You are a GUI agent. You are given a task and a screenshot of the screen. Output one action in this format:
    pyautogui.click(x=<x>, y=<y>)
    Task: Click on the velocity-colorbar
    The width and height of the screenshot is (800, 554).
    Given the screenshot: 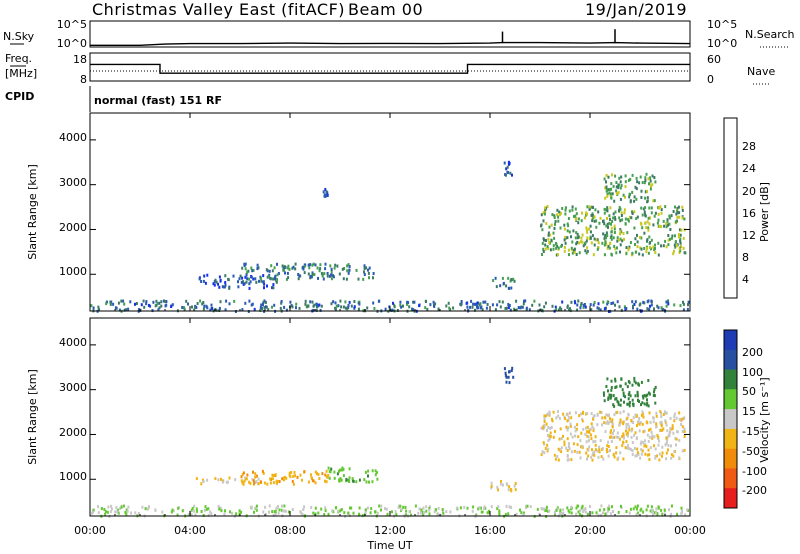 What is the action you would take?
    pyautogui.click(x=730, y=419)
    